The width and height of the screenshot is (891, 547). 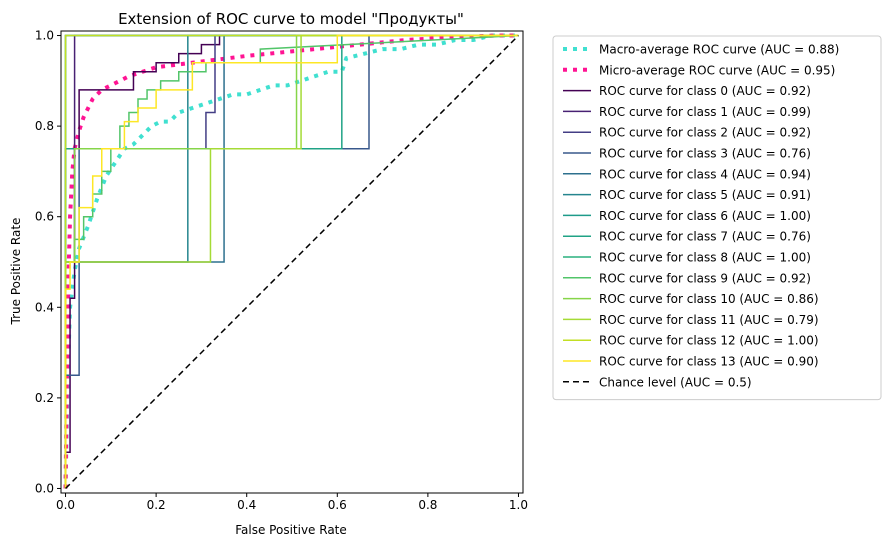 What do you see at coordinates (705, 237) in the screenshot?
I see `legend-label-9: ROC curve for class 7 (AUC = 0.76)` at bounding box center [705, 237].